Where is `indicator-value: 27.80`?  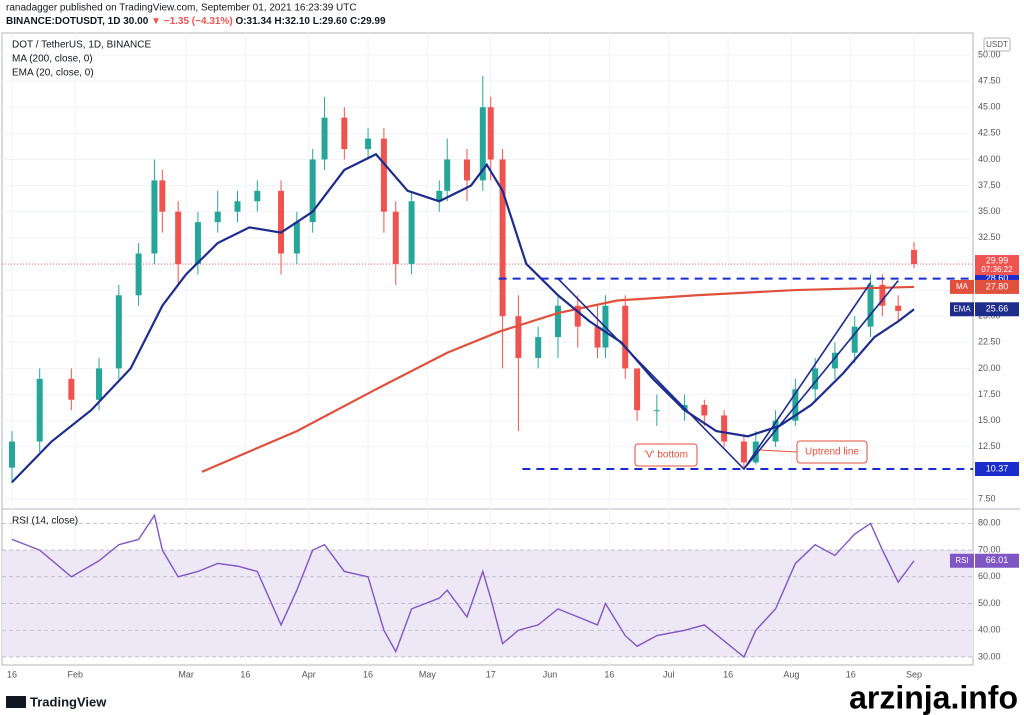 indicator-value: 27.80 is located at coordinates (997, 286).